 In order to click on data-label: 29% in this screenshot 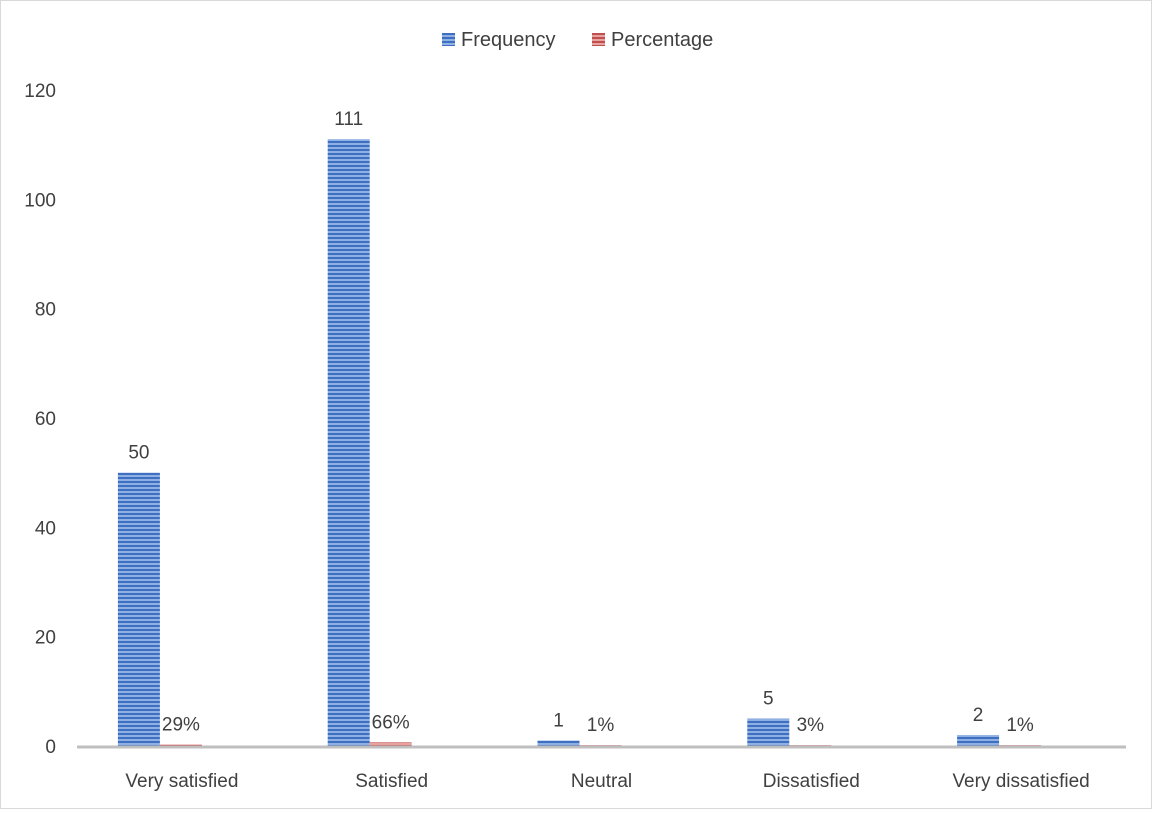, I will do `click(181, 724)`.